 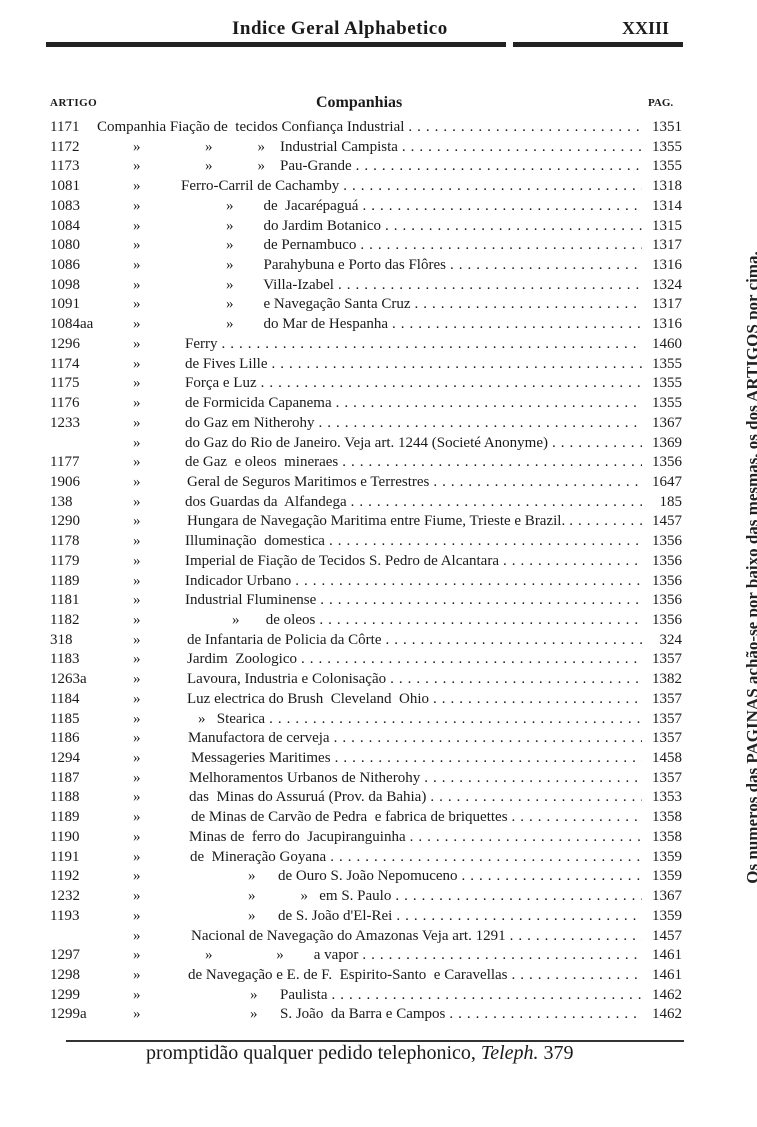 What do you see at coordinates (667, 127) in the screenshot?
I see `page-ref: 1351` at bounding box center [667, 127].